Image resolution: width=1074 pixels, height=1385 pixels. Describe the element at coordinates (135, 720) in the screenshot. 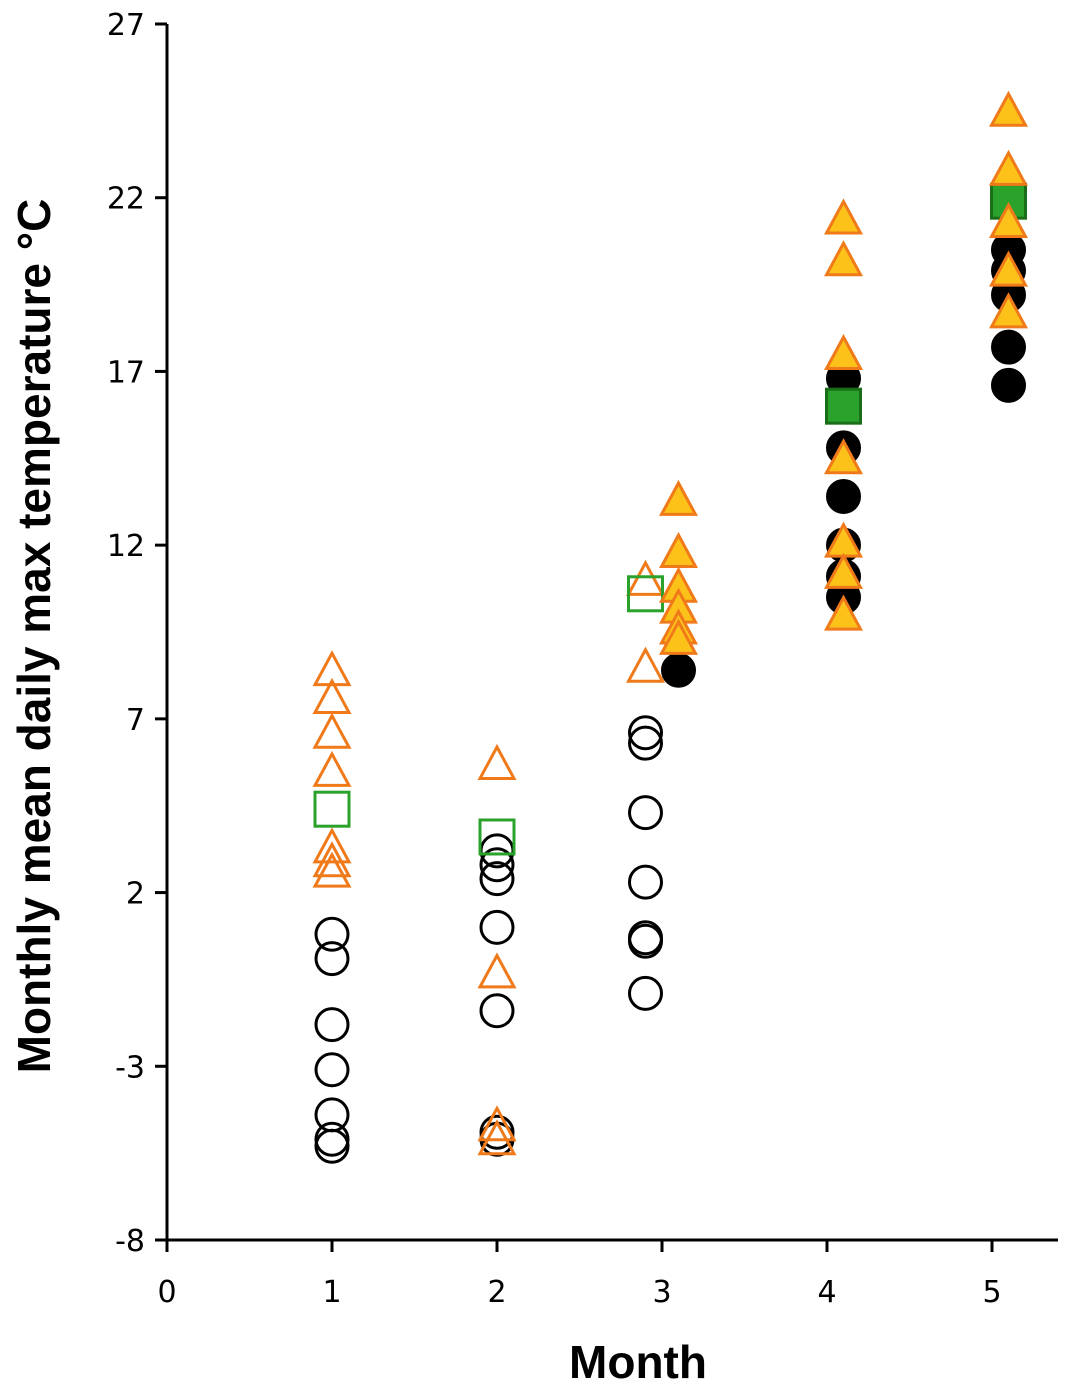

I see `y-tick-label: 7` at that location.